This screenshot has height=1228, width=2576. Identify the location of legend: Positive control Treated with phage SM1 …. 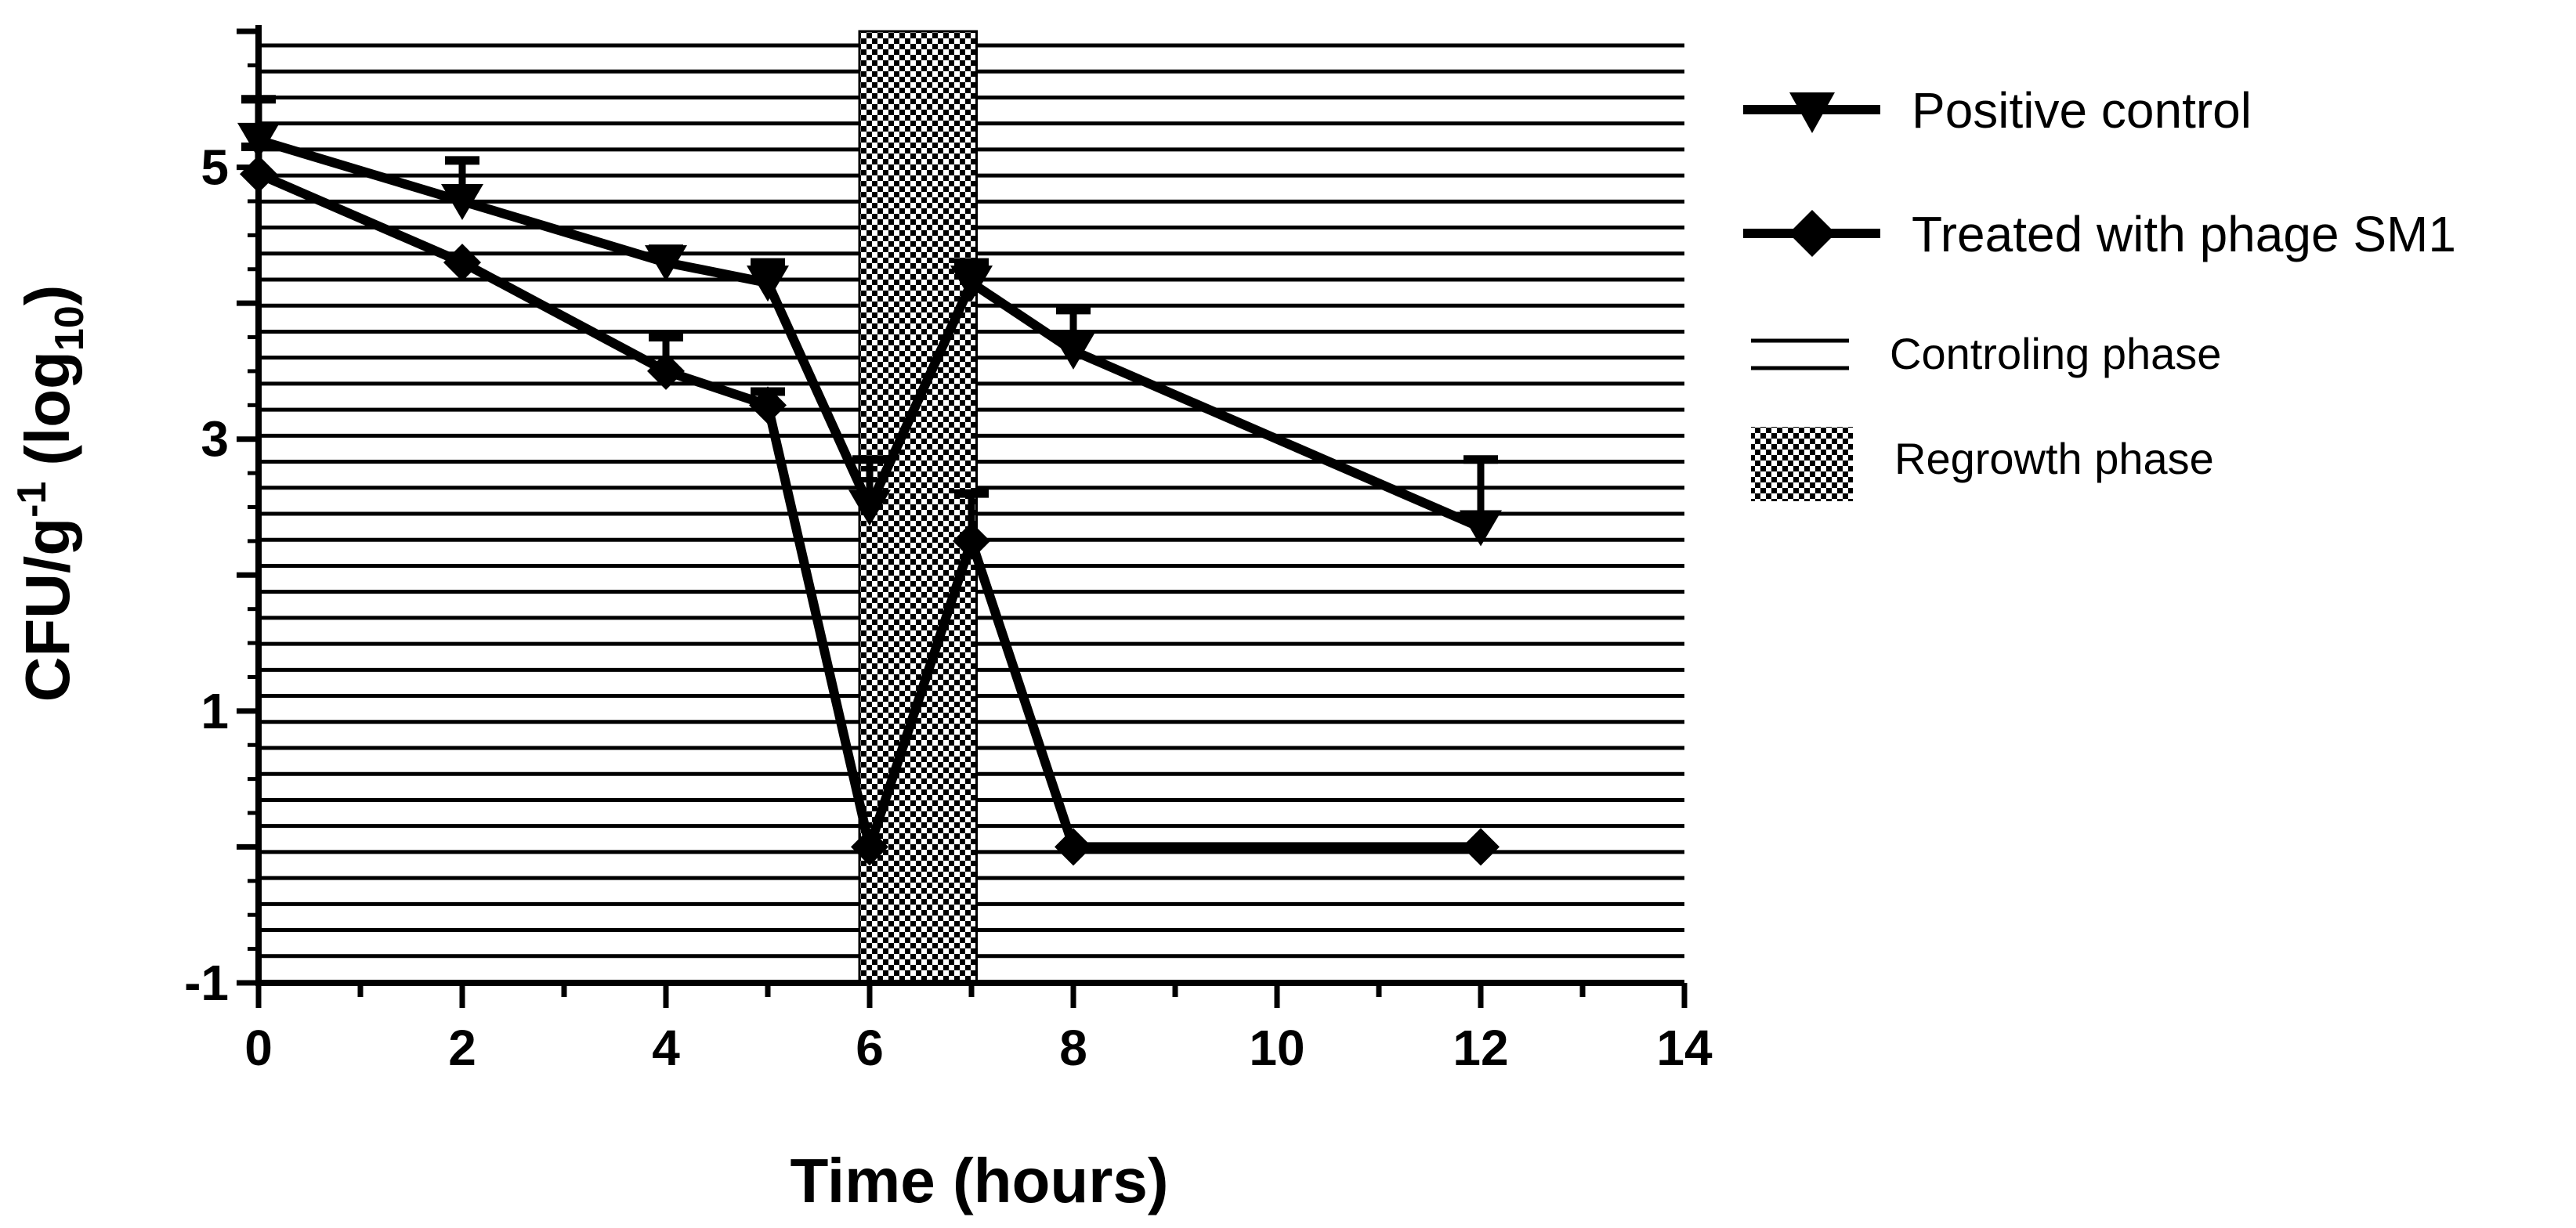
(2099, 291).